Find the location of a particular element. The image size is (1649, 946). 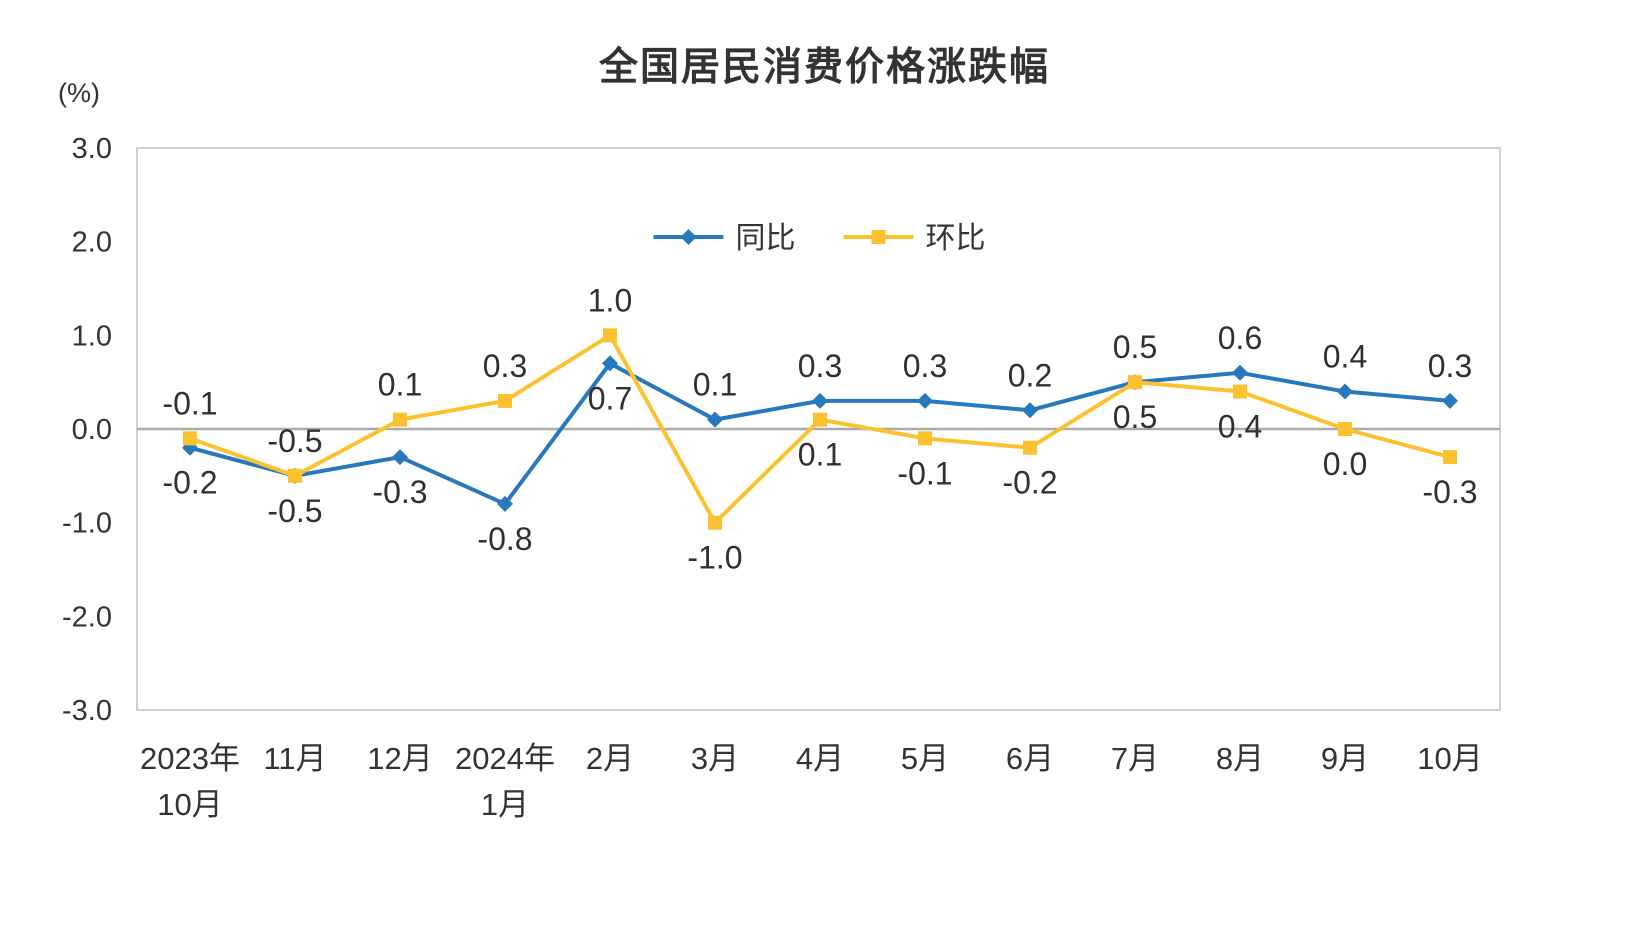

x-category-label: 9月 is located at coordinates (1345, 758).